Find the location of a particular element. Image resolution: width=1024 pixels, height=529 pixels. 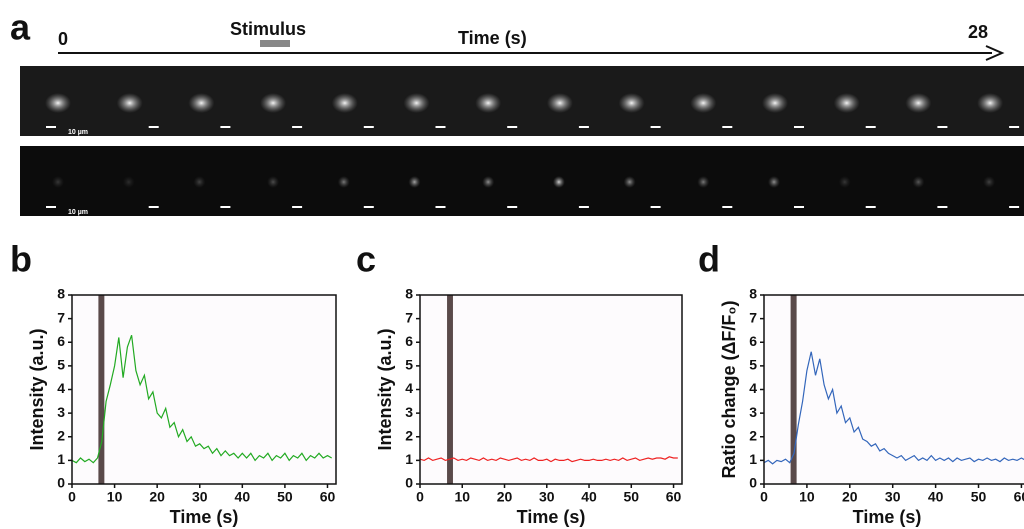

timeline-start: 0 is located at coordinates (63, 39).